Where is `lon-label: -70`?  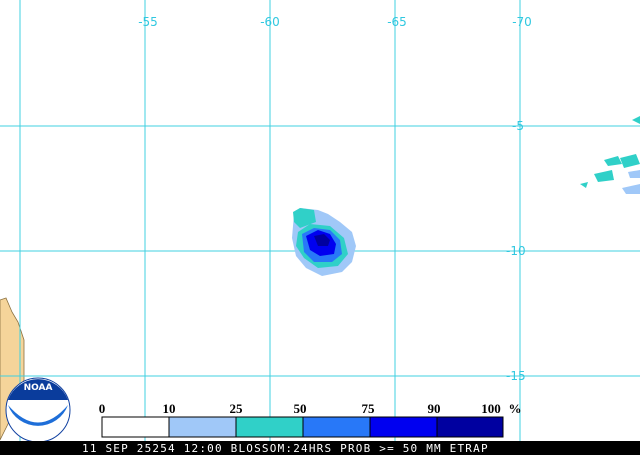
lon-label: -70 is located at coordinates (522, 22).